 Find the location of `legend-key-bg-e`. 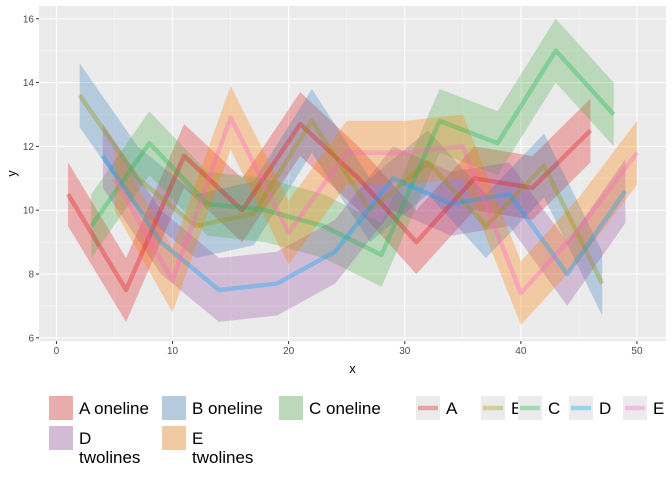

legend-key-bg-e is located at coordinates (174, 438).